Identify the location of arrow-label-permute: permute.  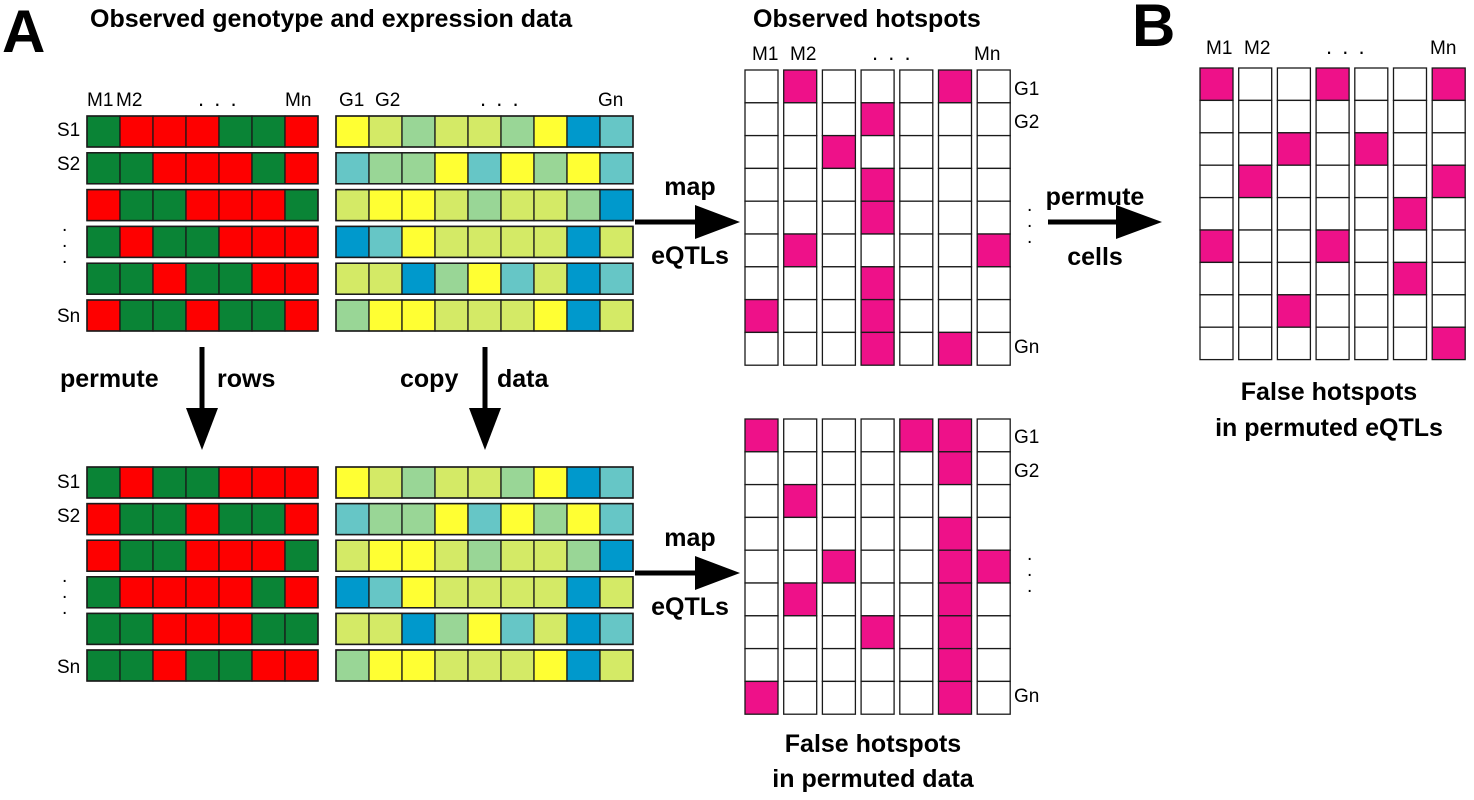
(109, 379).